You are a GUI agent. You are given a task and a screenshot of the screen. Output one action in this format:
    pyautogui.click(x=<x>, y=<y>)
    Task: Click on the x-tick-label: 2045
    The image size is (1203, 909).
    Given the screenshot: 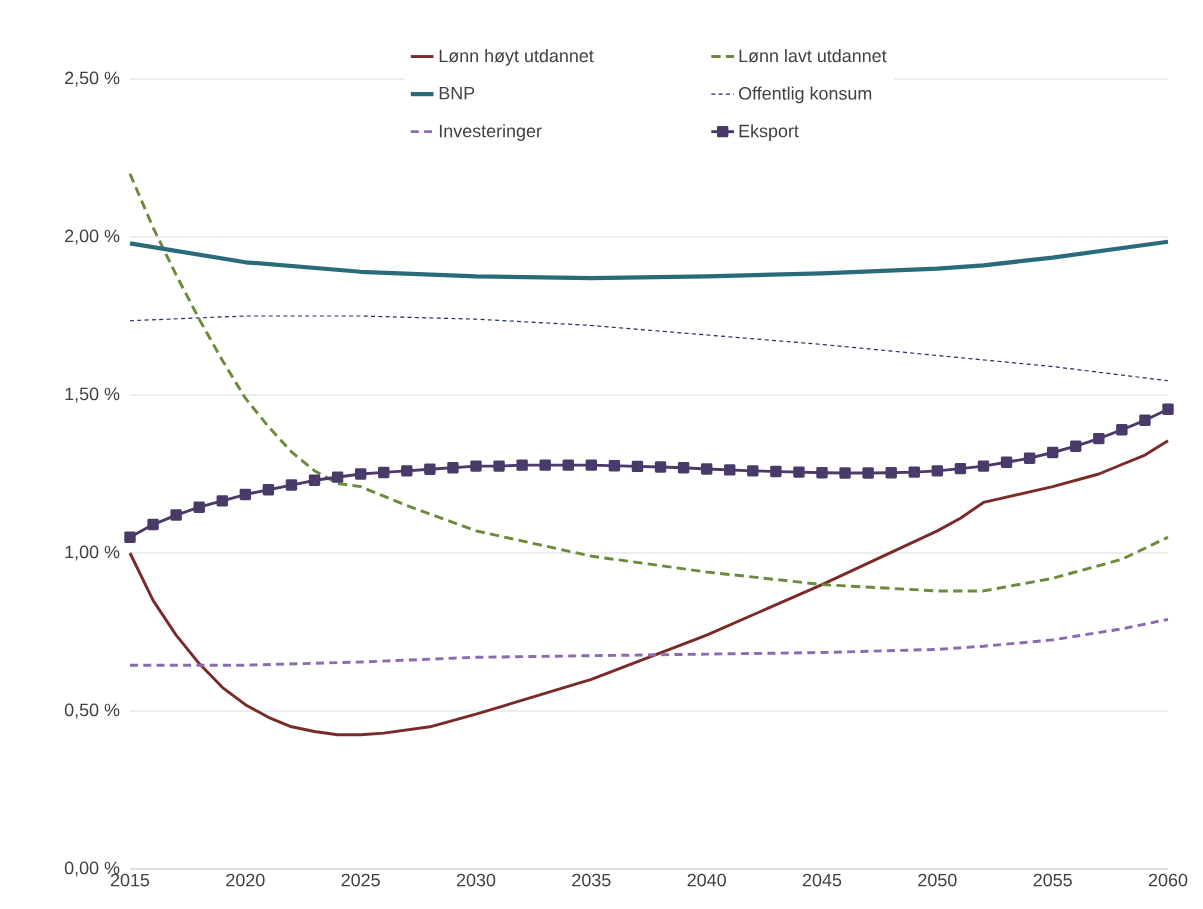 What is the action you would take?
    pyautogui.click(x=822, y=880)
    